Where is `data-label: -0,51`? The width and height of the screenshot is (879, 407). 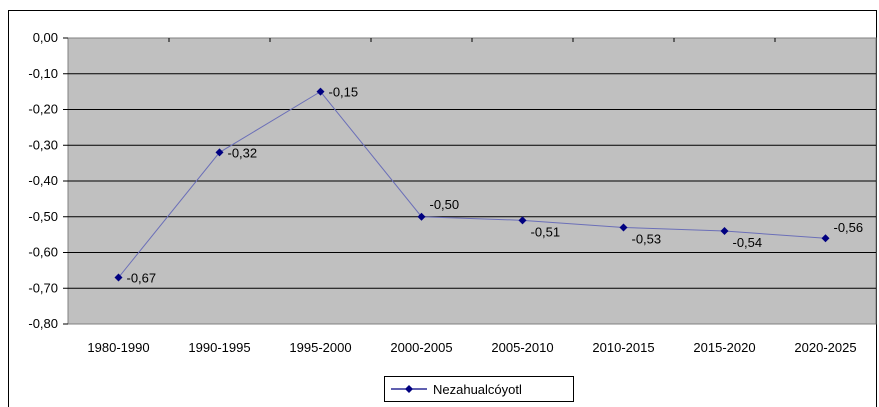
data-label: -0,51 is located at coordinates (546, 231).